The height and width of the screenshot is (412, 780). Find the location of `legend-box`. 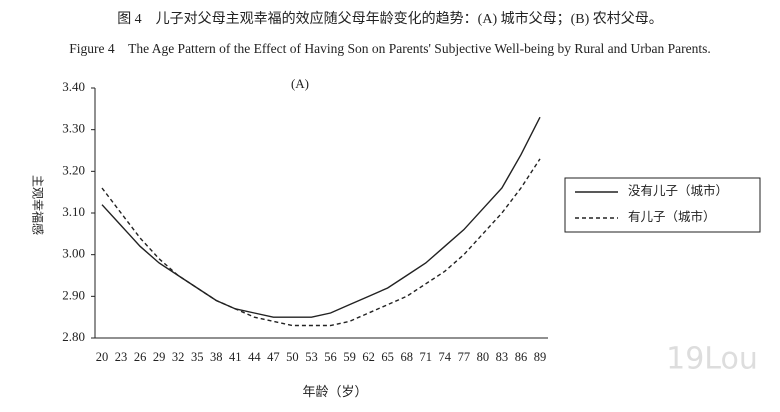

legend-box is located at coordinates (662, 205).